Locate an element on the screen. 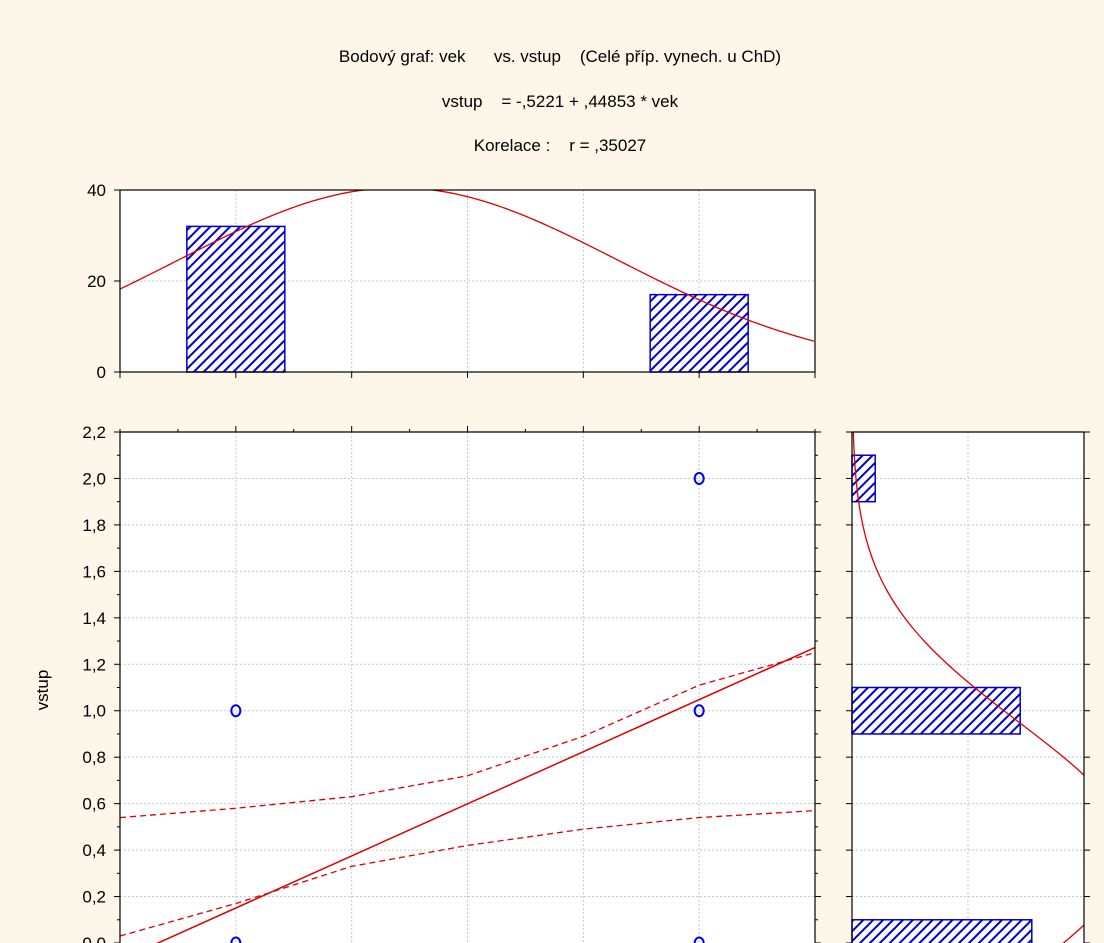  right-normal-fit-curve is located at coordinates (968, 687).